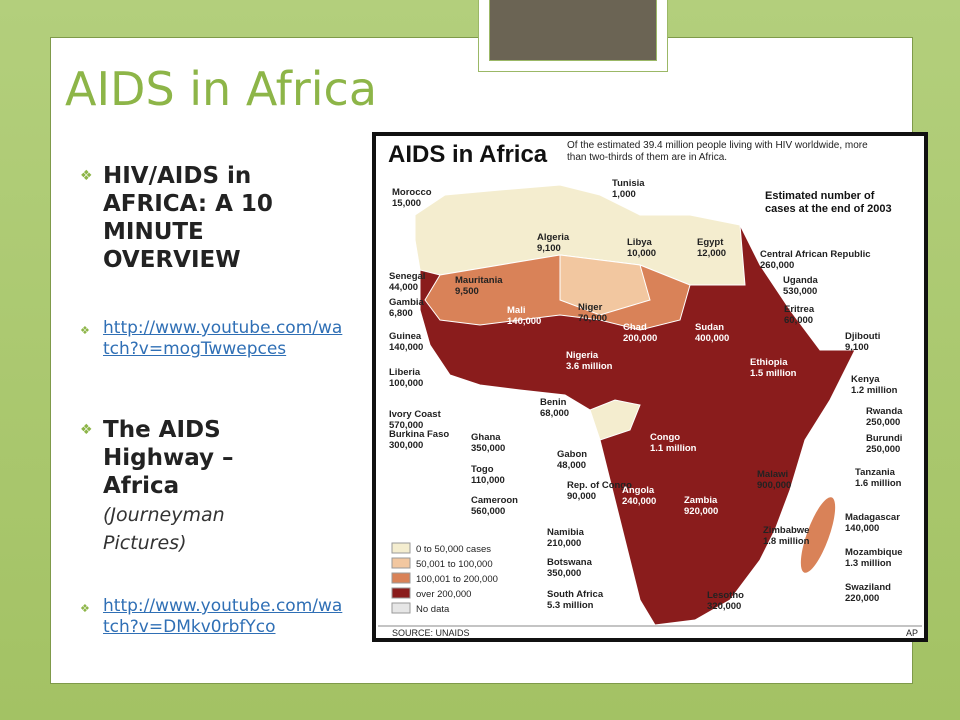 The image size is (960, 720). Describe the element at coordinates (640, 338) in the screenshot. I see `map-label-value: 200,000` at that location.